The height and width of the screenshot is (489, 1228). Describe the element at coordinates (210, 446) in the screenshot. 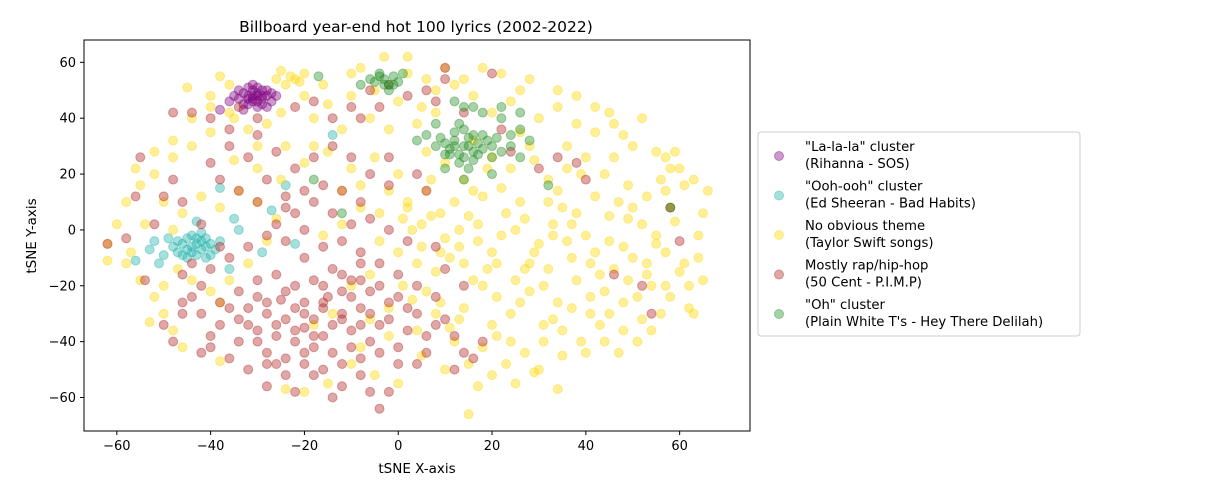

I see `x-tick-label: −40` at that location.